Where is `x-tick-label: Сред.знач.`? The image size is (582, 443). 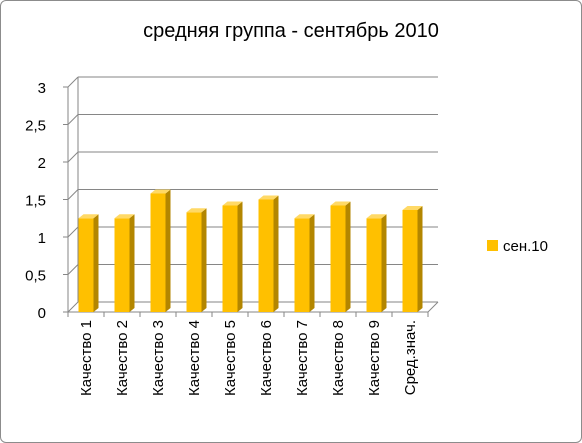 x-tick-label: Сред.знач. is located at coordinates (410, 357).